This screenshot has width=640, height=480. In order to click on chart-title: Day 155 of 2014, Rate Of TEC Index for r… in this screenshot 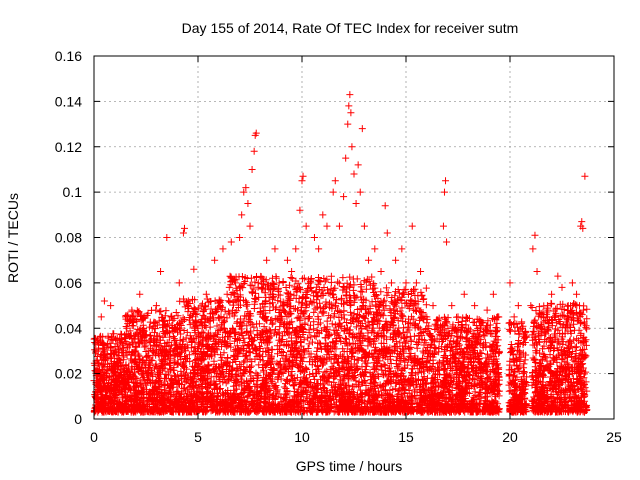, I will do `click(350, 28)`.